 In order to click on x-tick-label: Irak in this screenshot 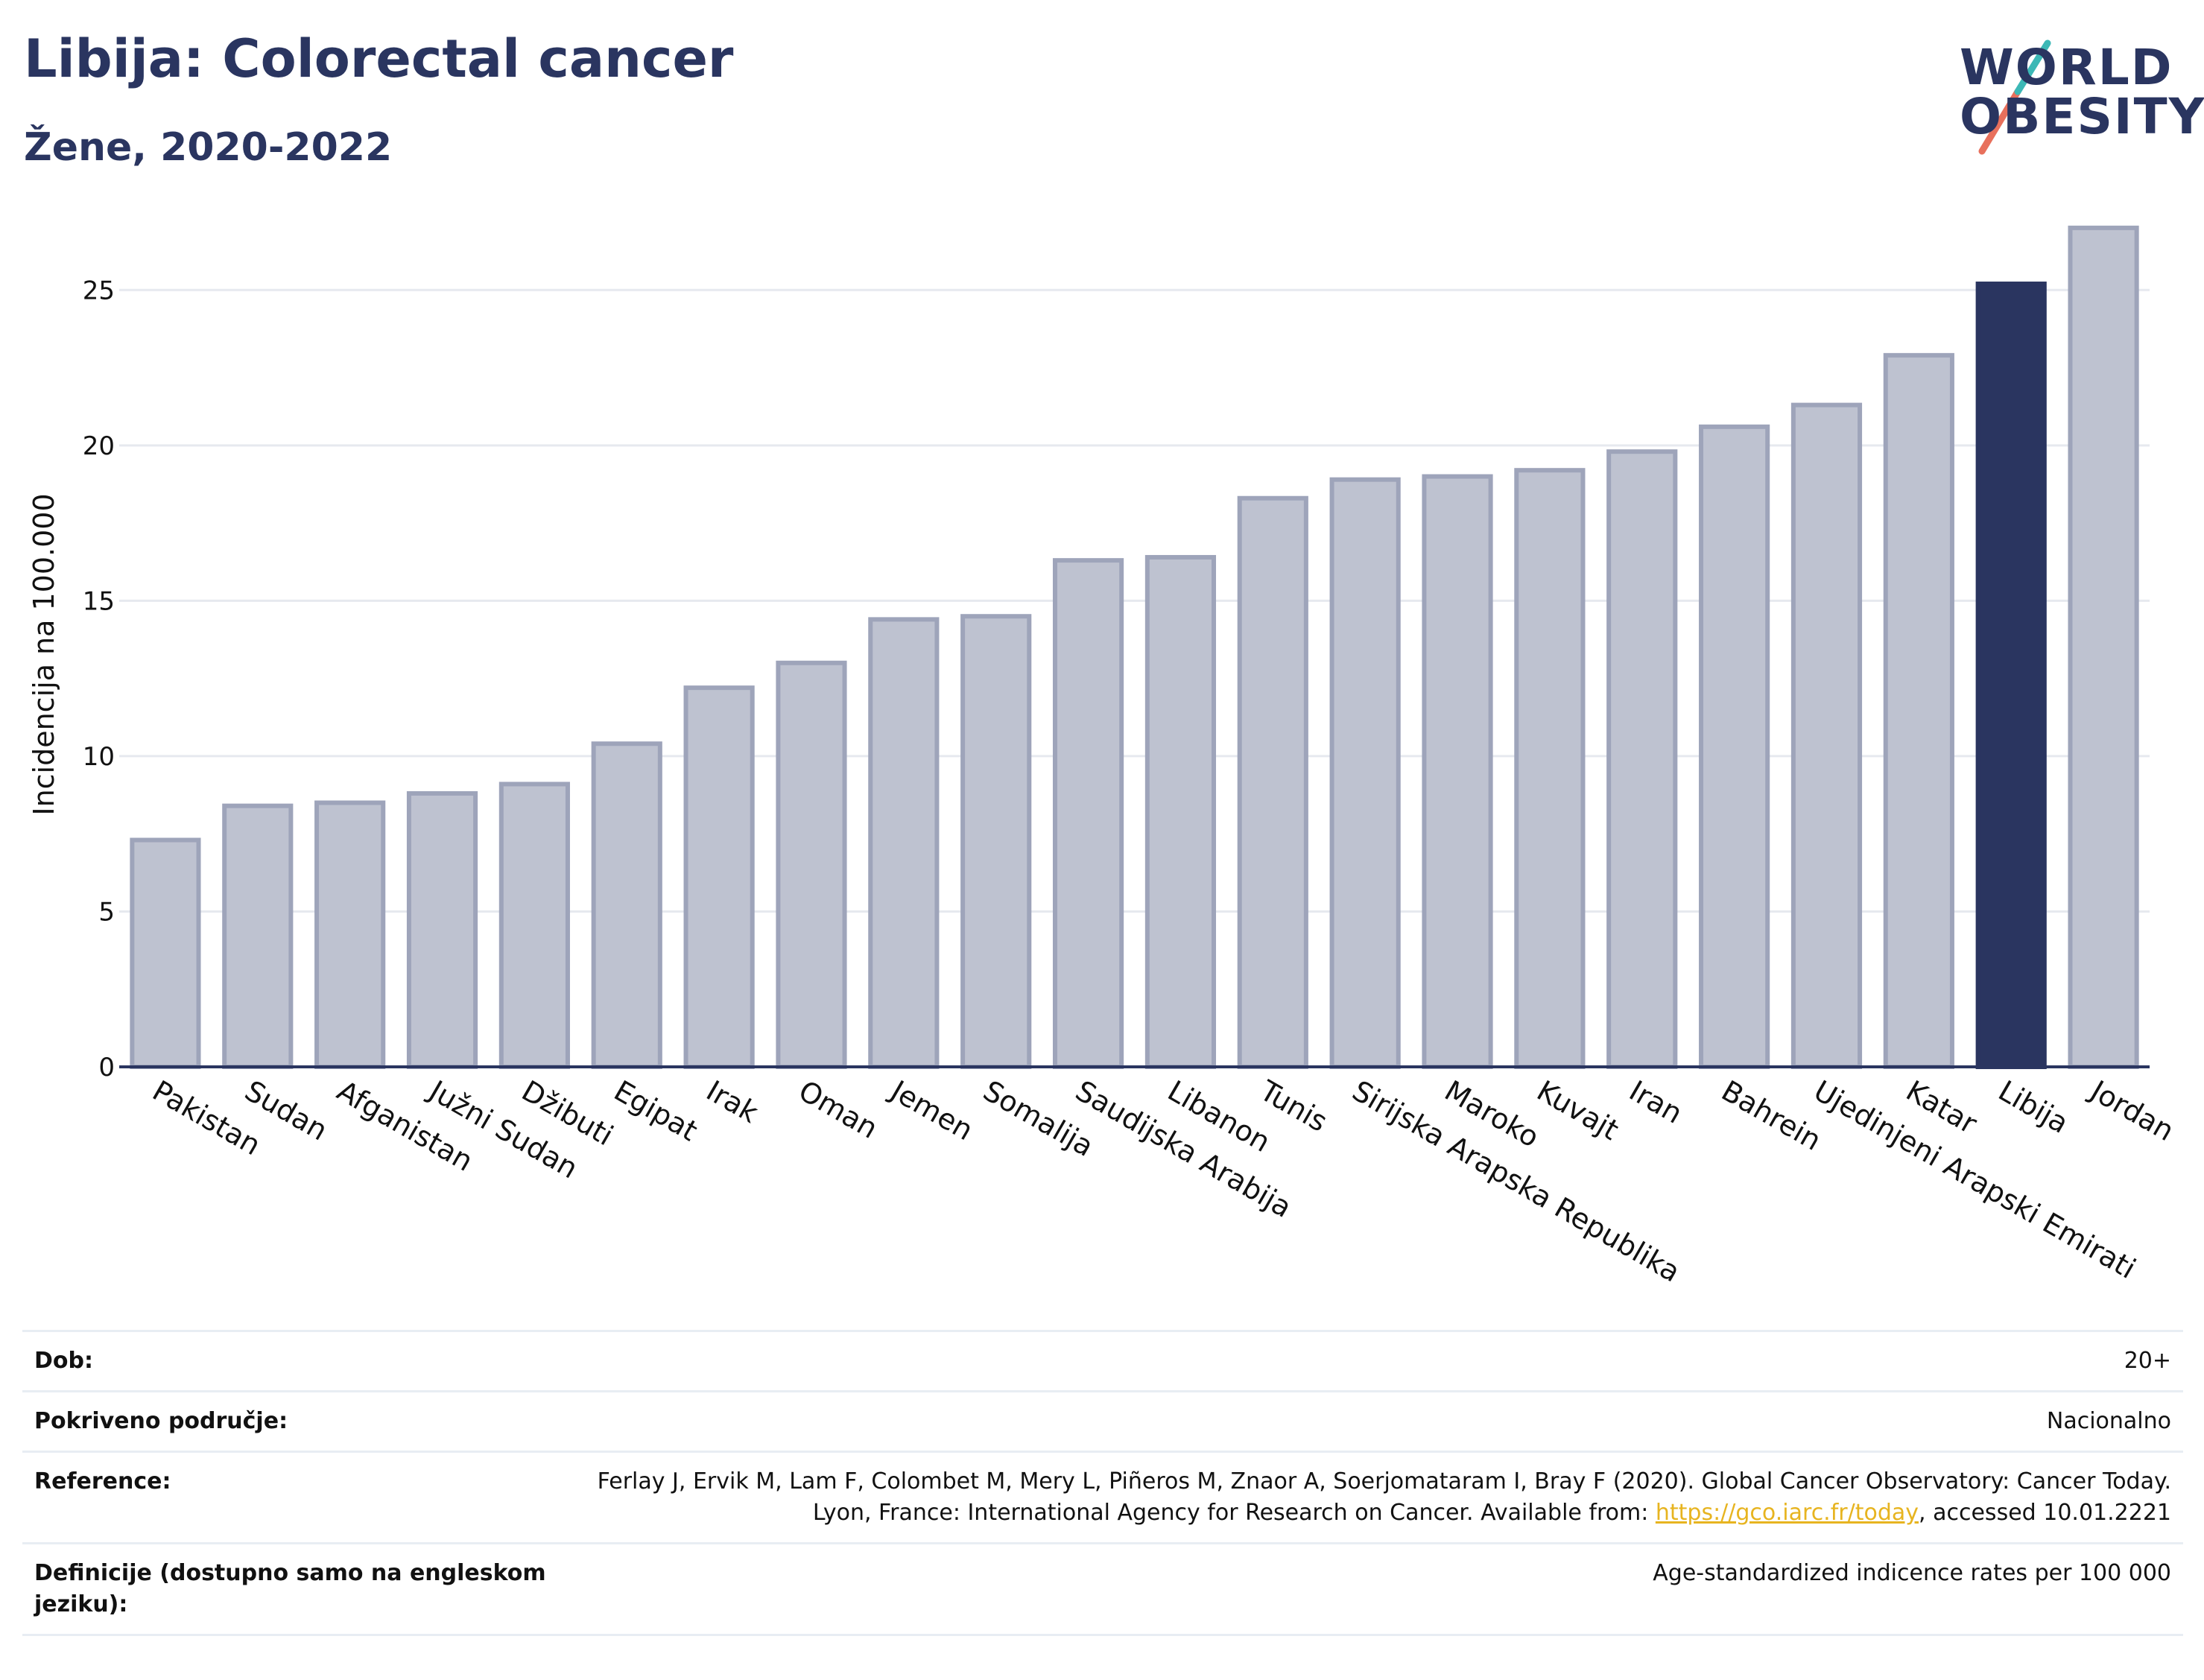, I will do `click(732, 1101)`.